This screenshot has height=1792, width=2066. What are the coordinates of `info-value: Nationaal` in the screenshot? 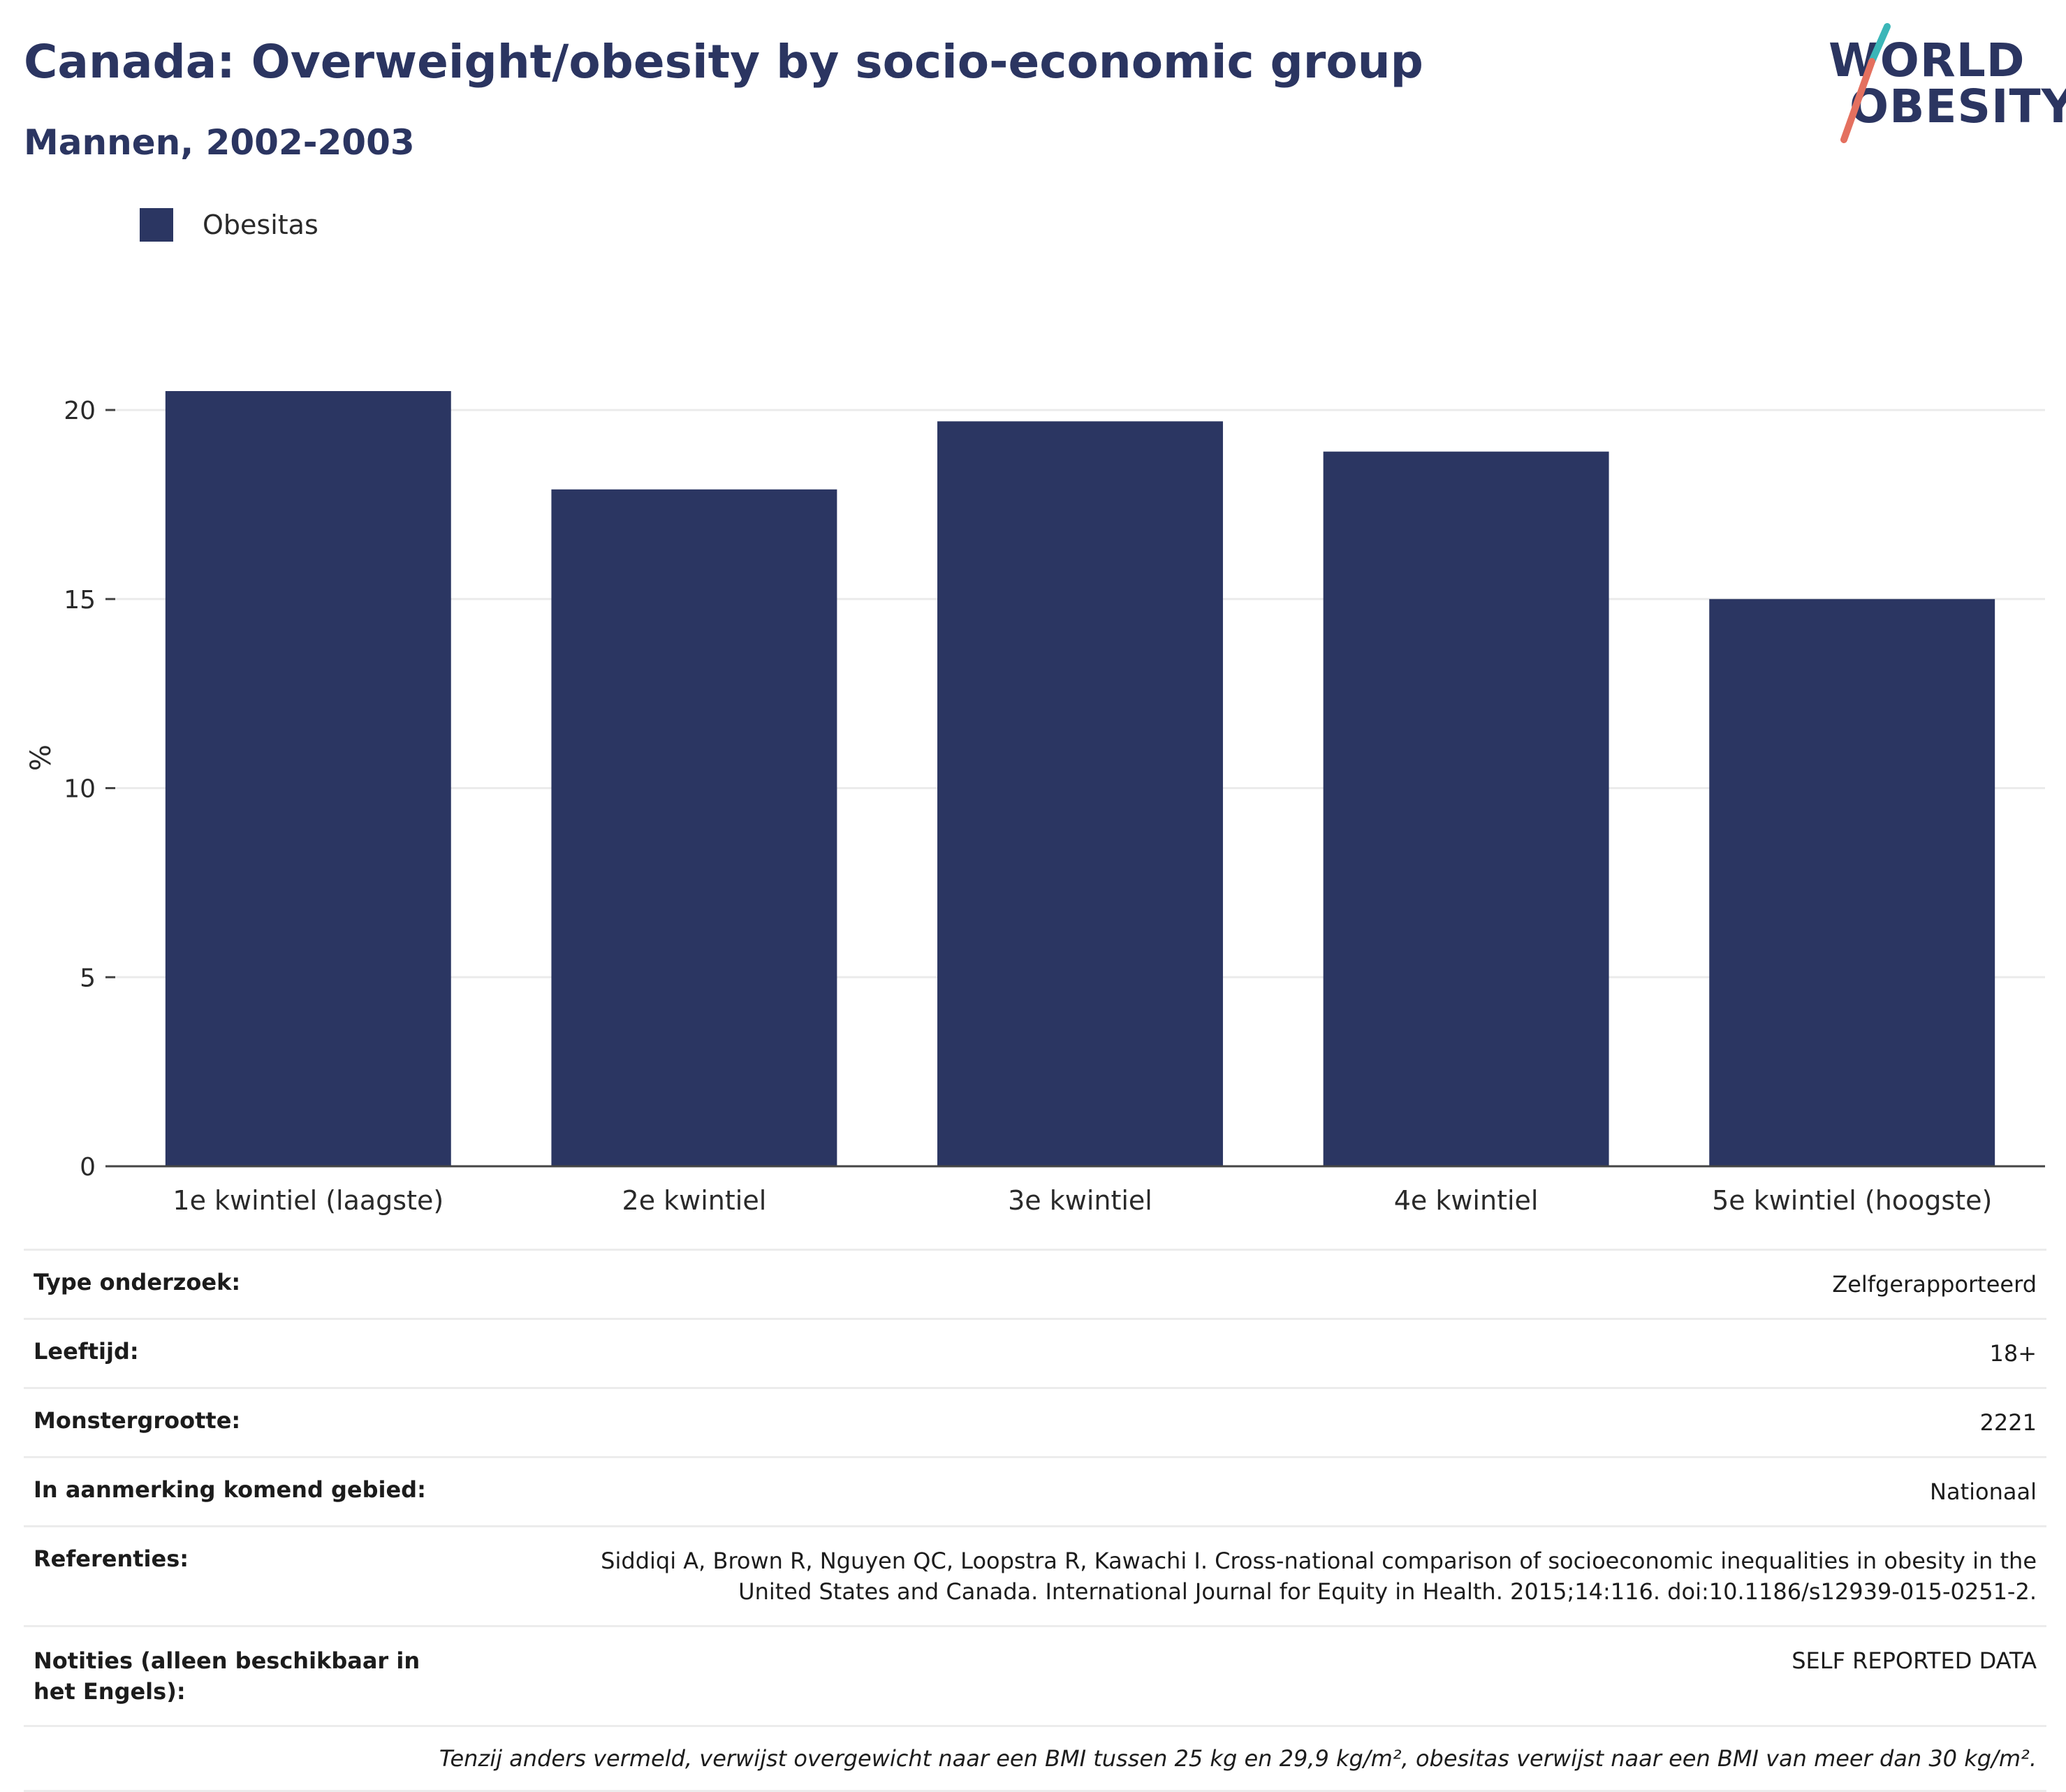 It's located at (1983, 1491).